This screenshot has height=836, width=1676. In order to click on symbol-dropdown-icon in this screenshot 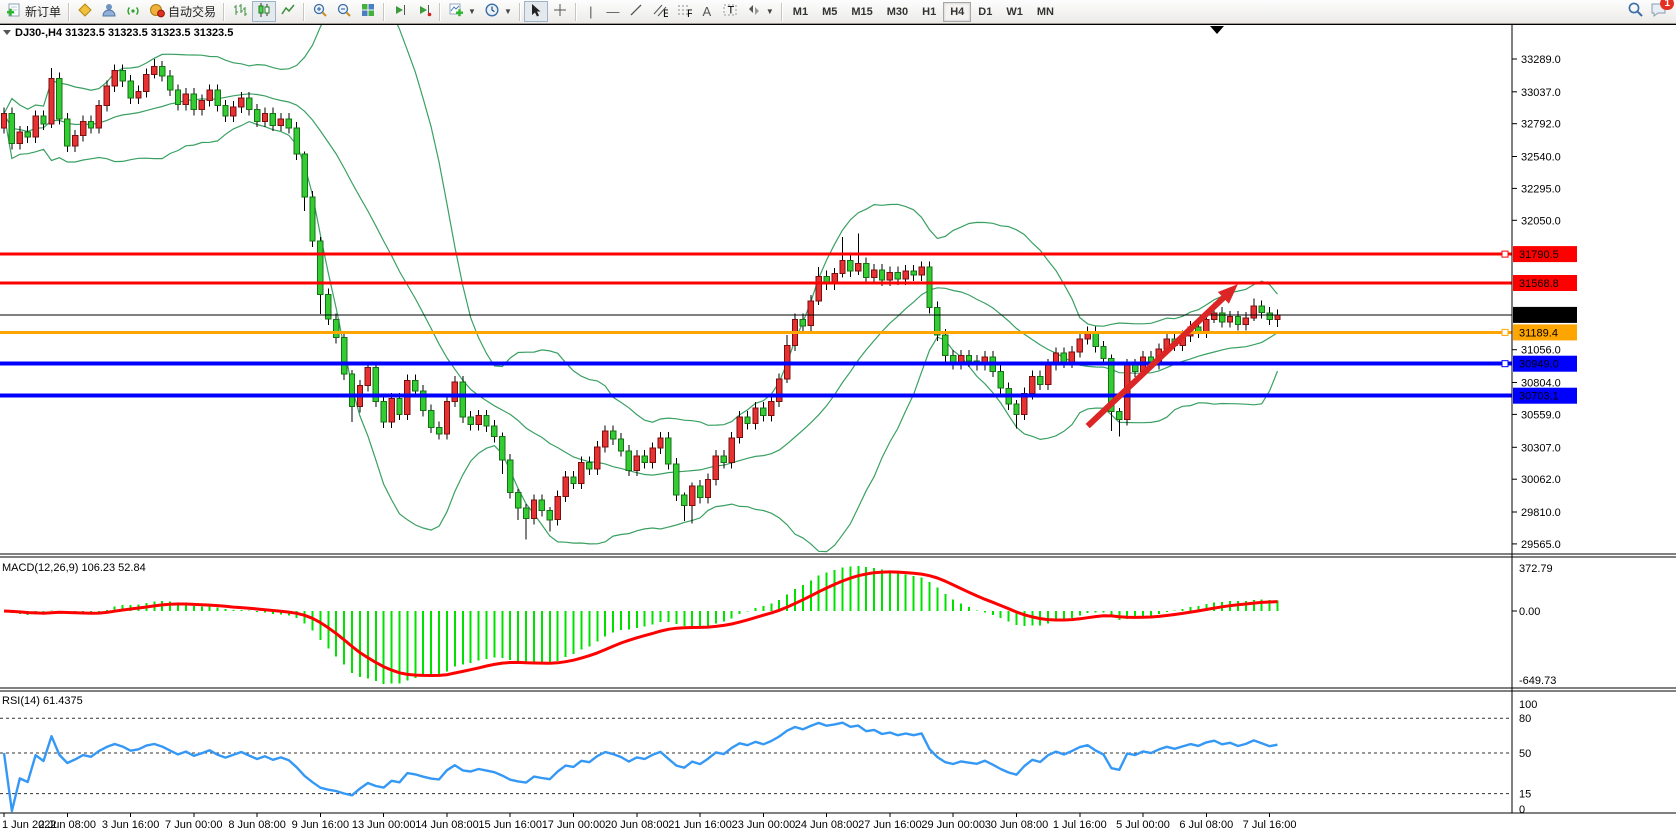, I will do `click(7, 32)`.